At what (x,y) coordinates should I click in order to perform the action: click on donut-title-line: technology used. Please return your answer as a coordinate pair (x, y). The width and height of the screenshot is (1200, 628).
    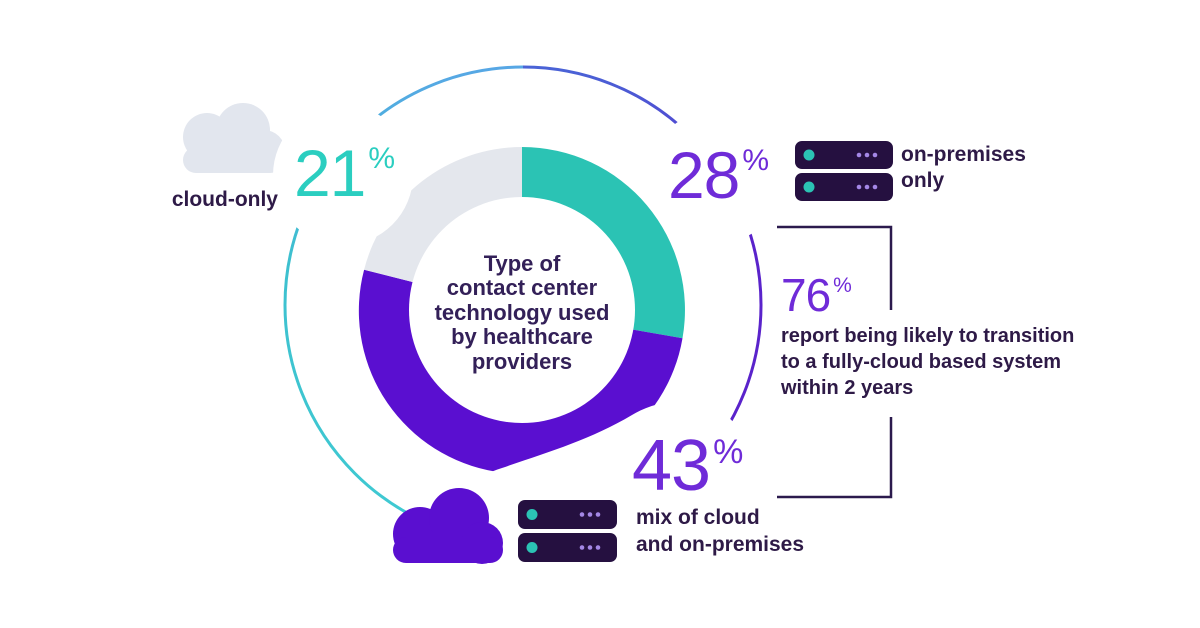
    Looking at the image, I should click on (522, 312).